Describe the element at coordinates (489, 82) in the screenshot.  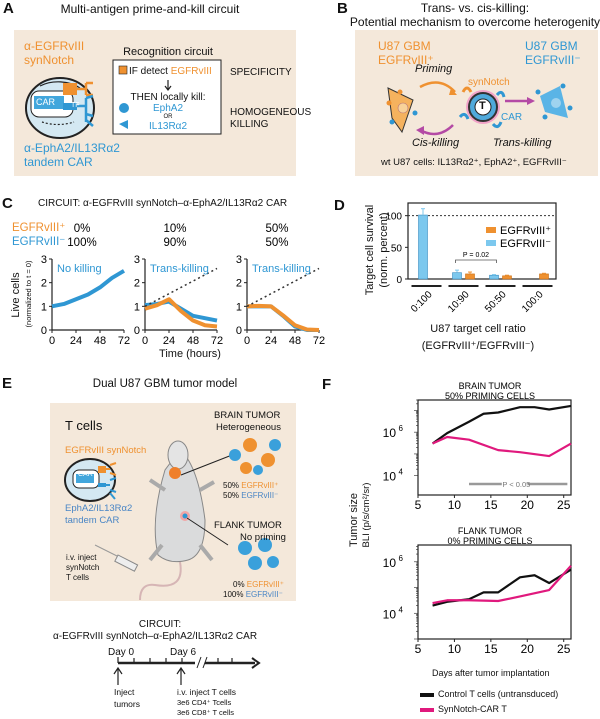
I see `synnotch-label: synNotch` at that location.